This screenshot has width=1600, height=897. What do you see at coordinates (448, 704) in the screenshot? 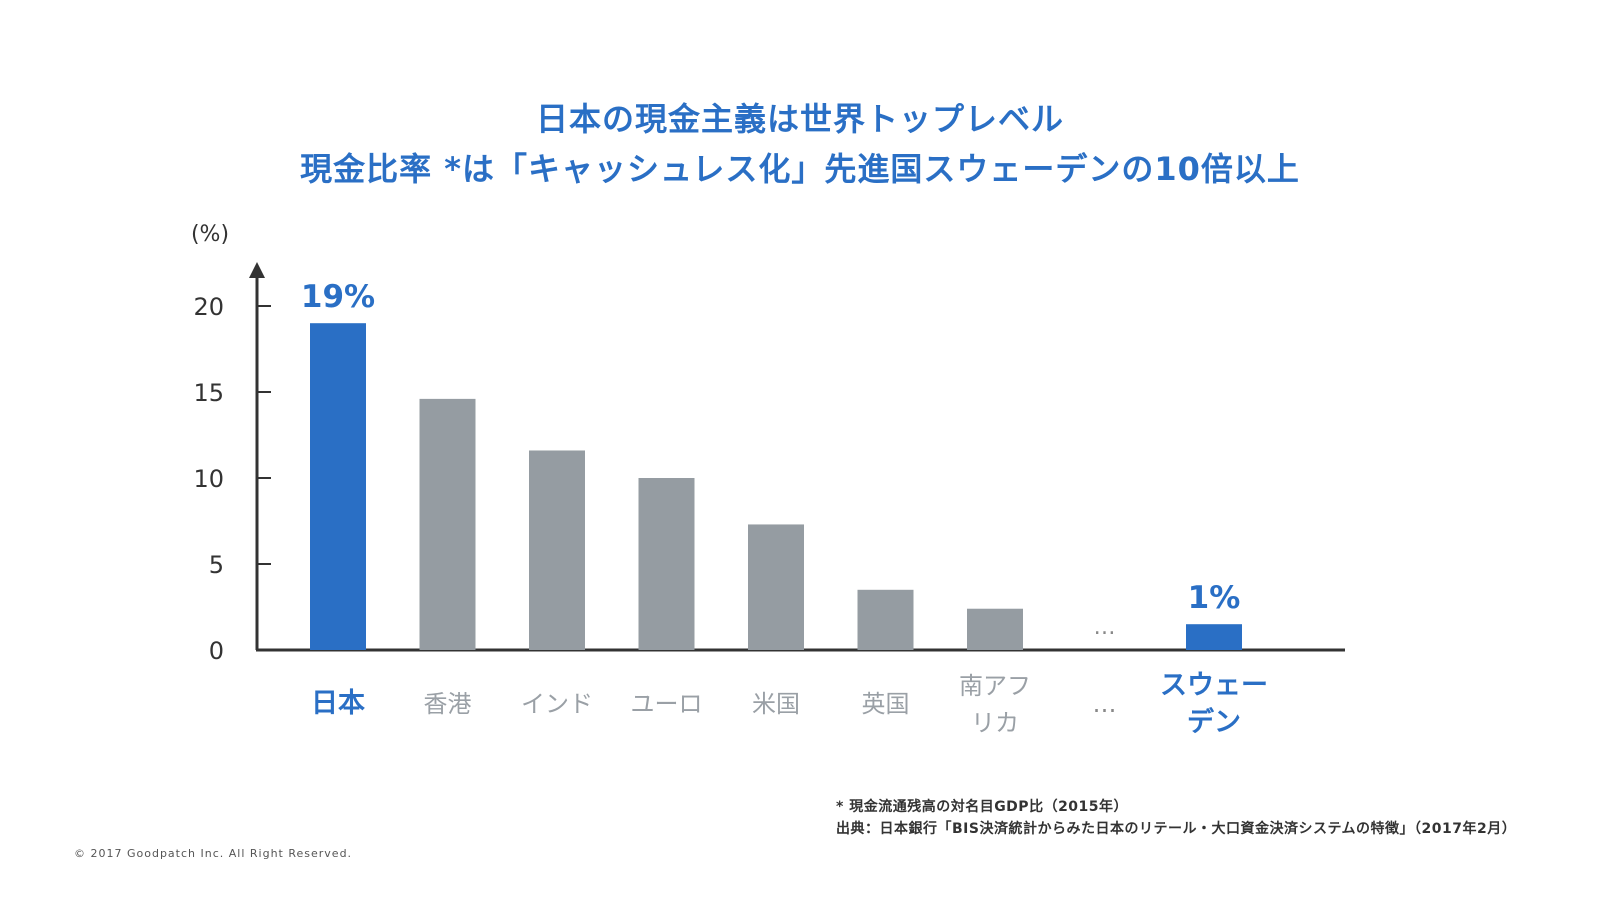
I see `category-label-1: 香港` at bounding box center [448, 704].